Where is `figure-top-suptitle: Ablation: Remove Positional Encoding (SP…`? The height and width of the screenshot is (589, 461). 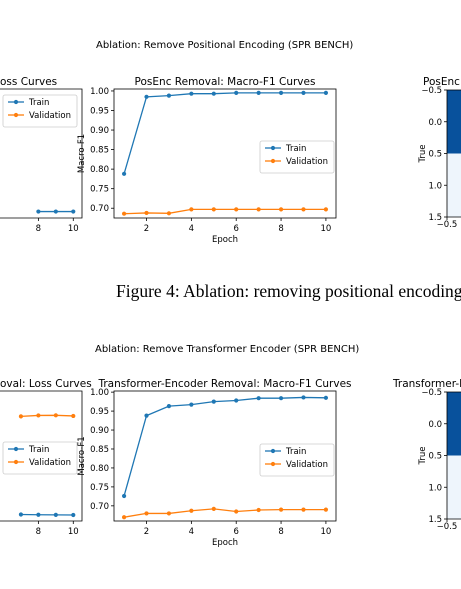 figure-top-suptitle: Ablation: Remove Positional Encoding (SP… is located at coordinates (225, 45).